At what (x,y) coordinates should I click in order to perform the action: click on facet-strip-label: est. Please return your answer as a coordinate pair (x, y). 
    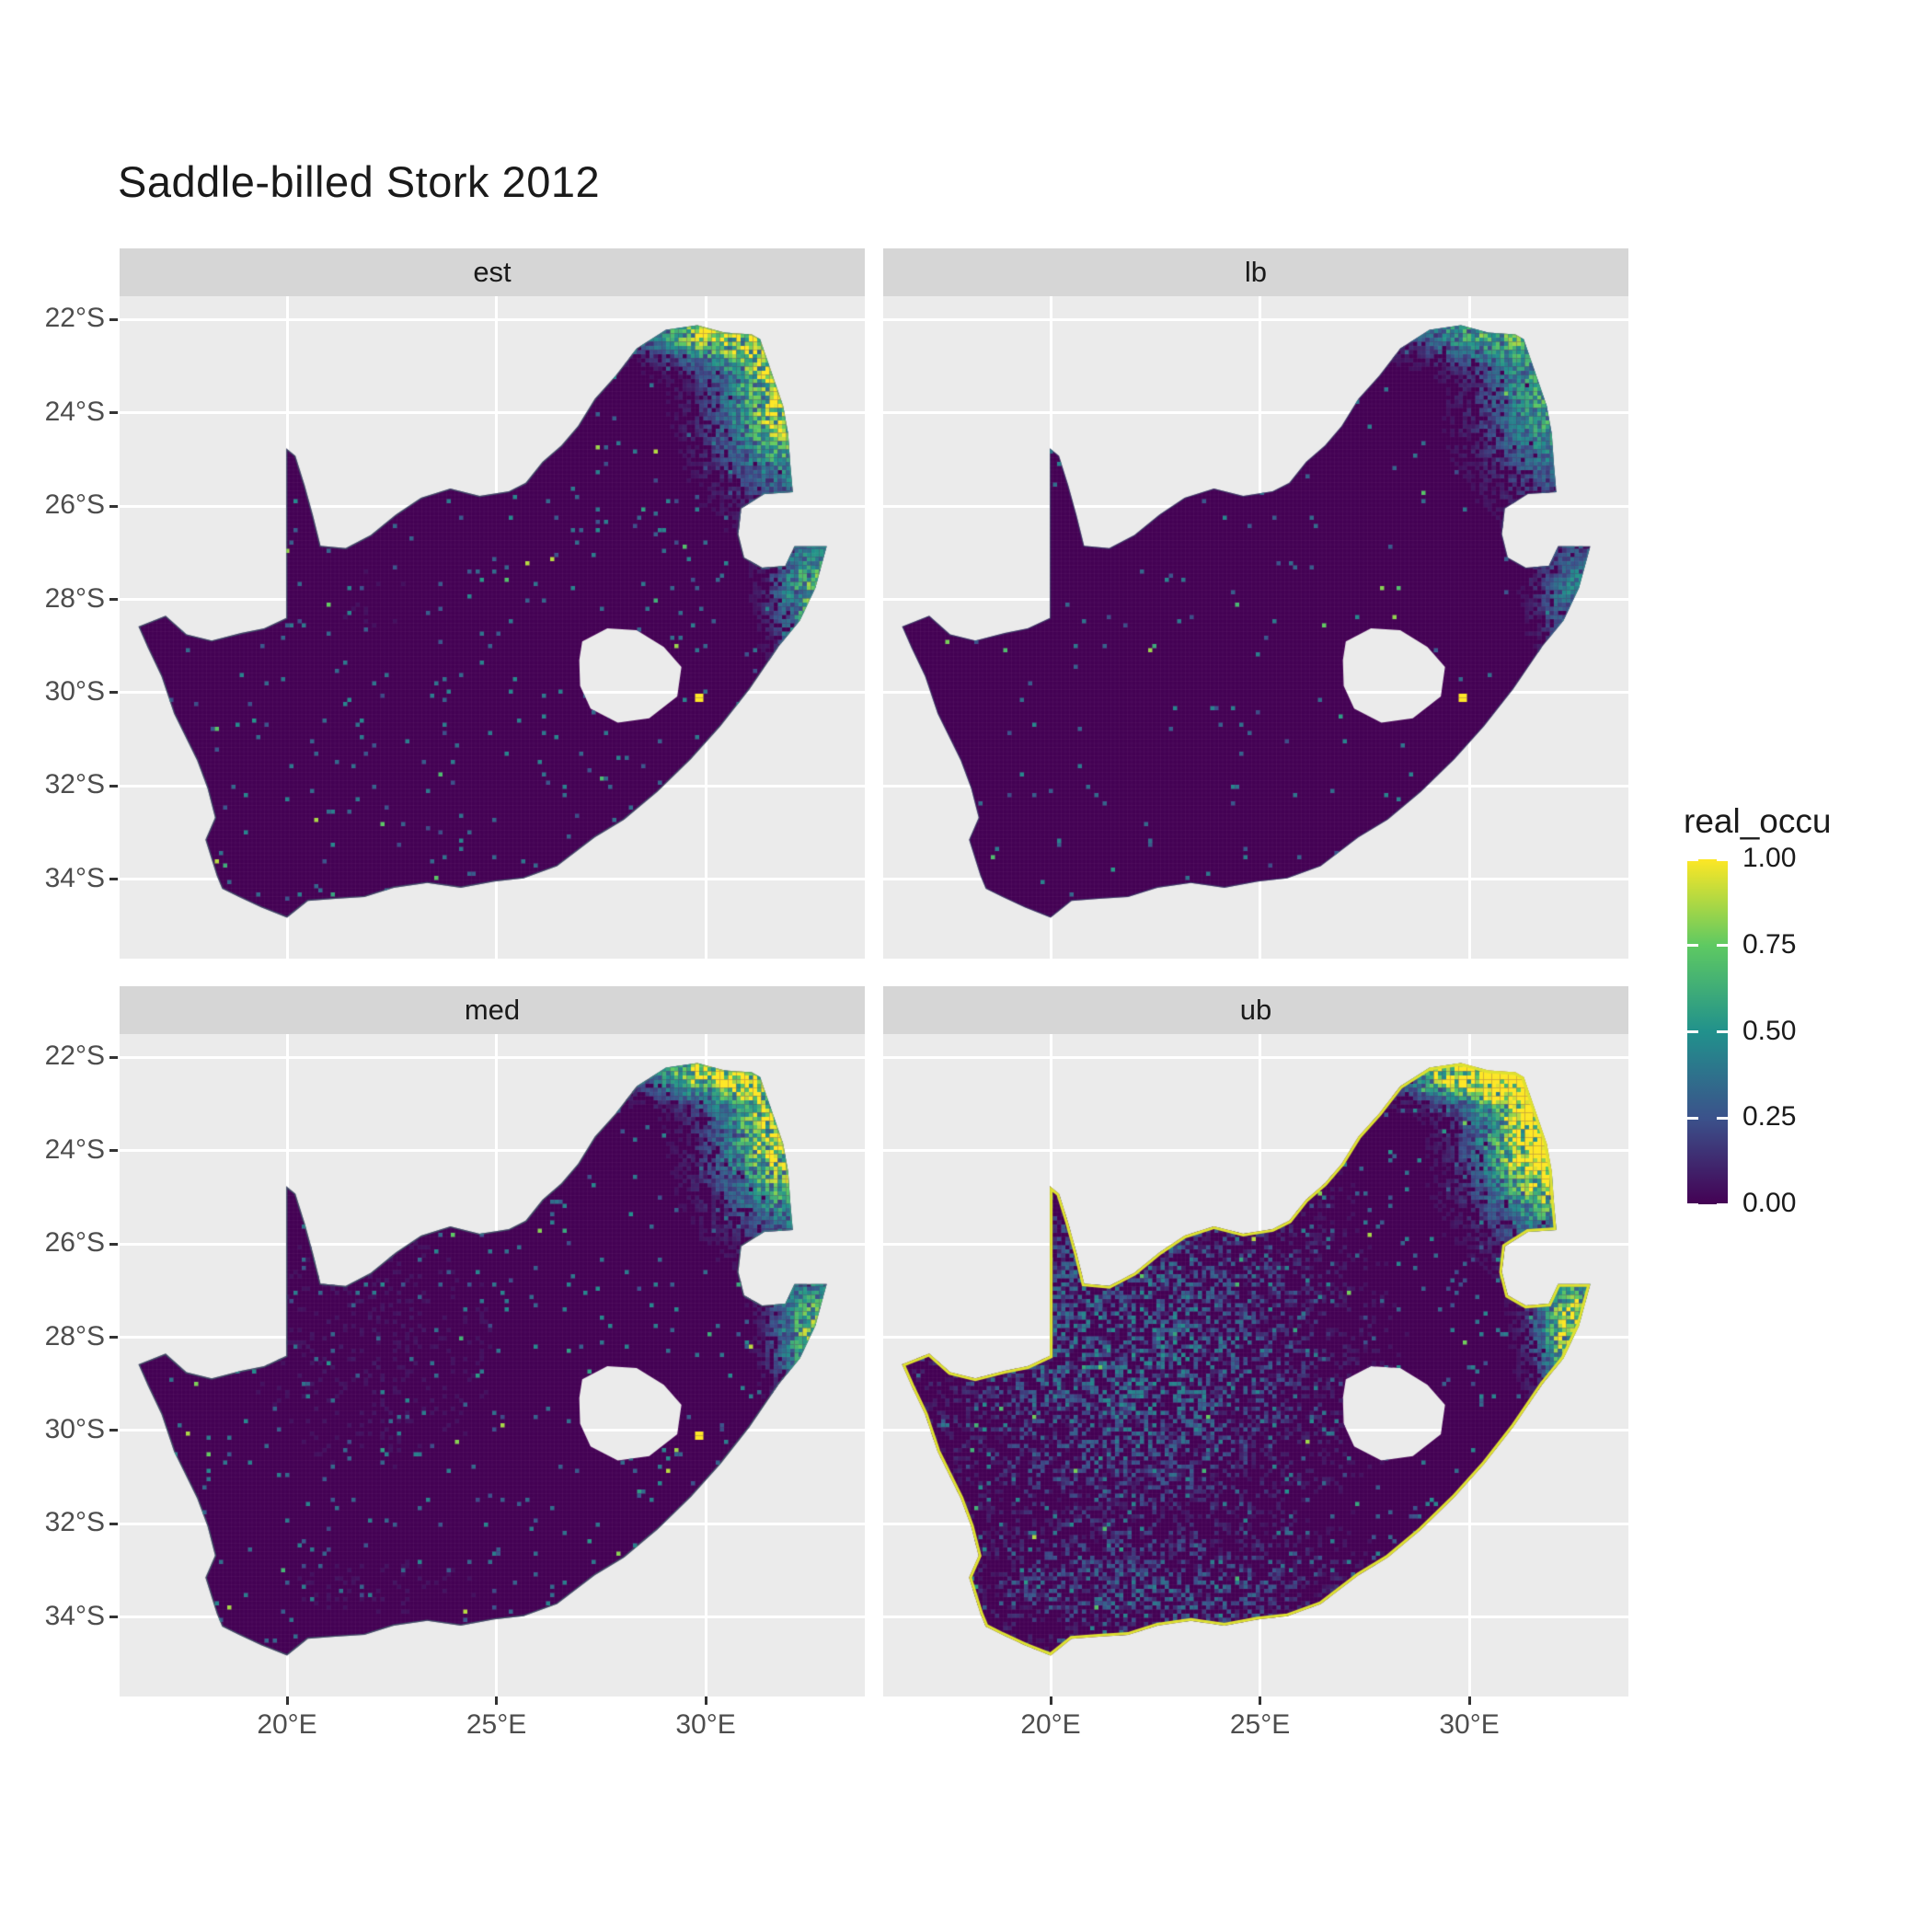
    Looking at the image, I should click on (493, 272).